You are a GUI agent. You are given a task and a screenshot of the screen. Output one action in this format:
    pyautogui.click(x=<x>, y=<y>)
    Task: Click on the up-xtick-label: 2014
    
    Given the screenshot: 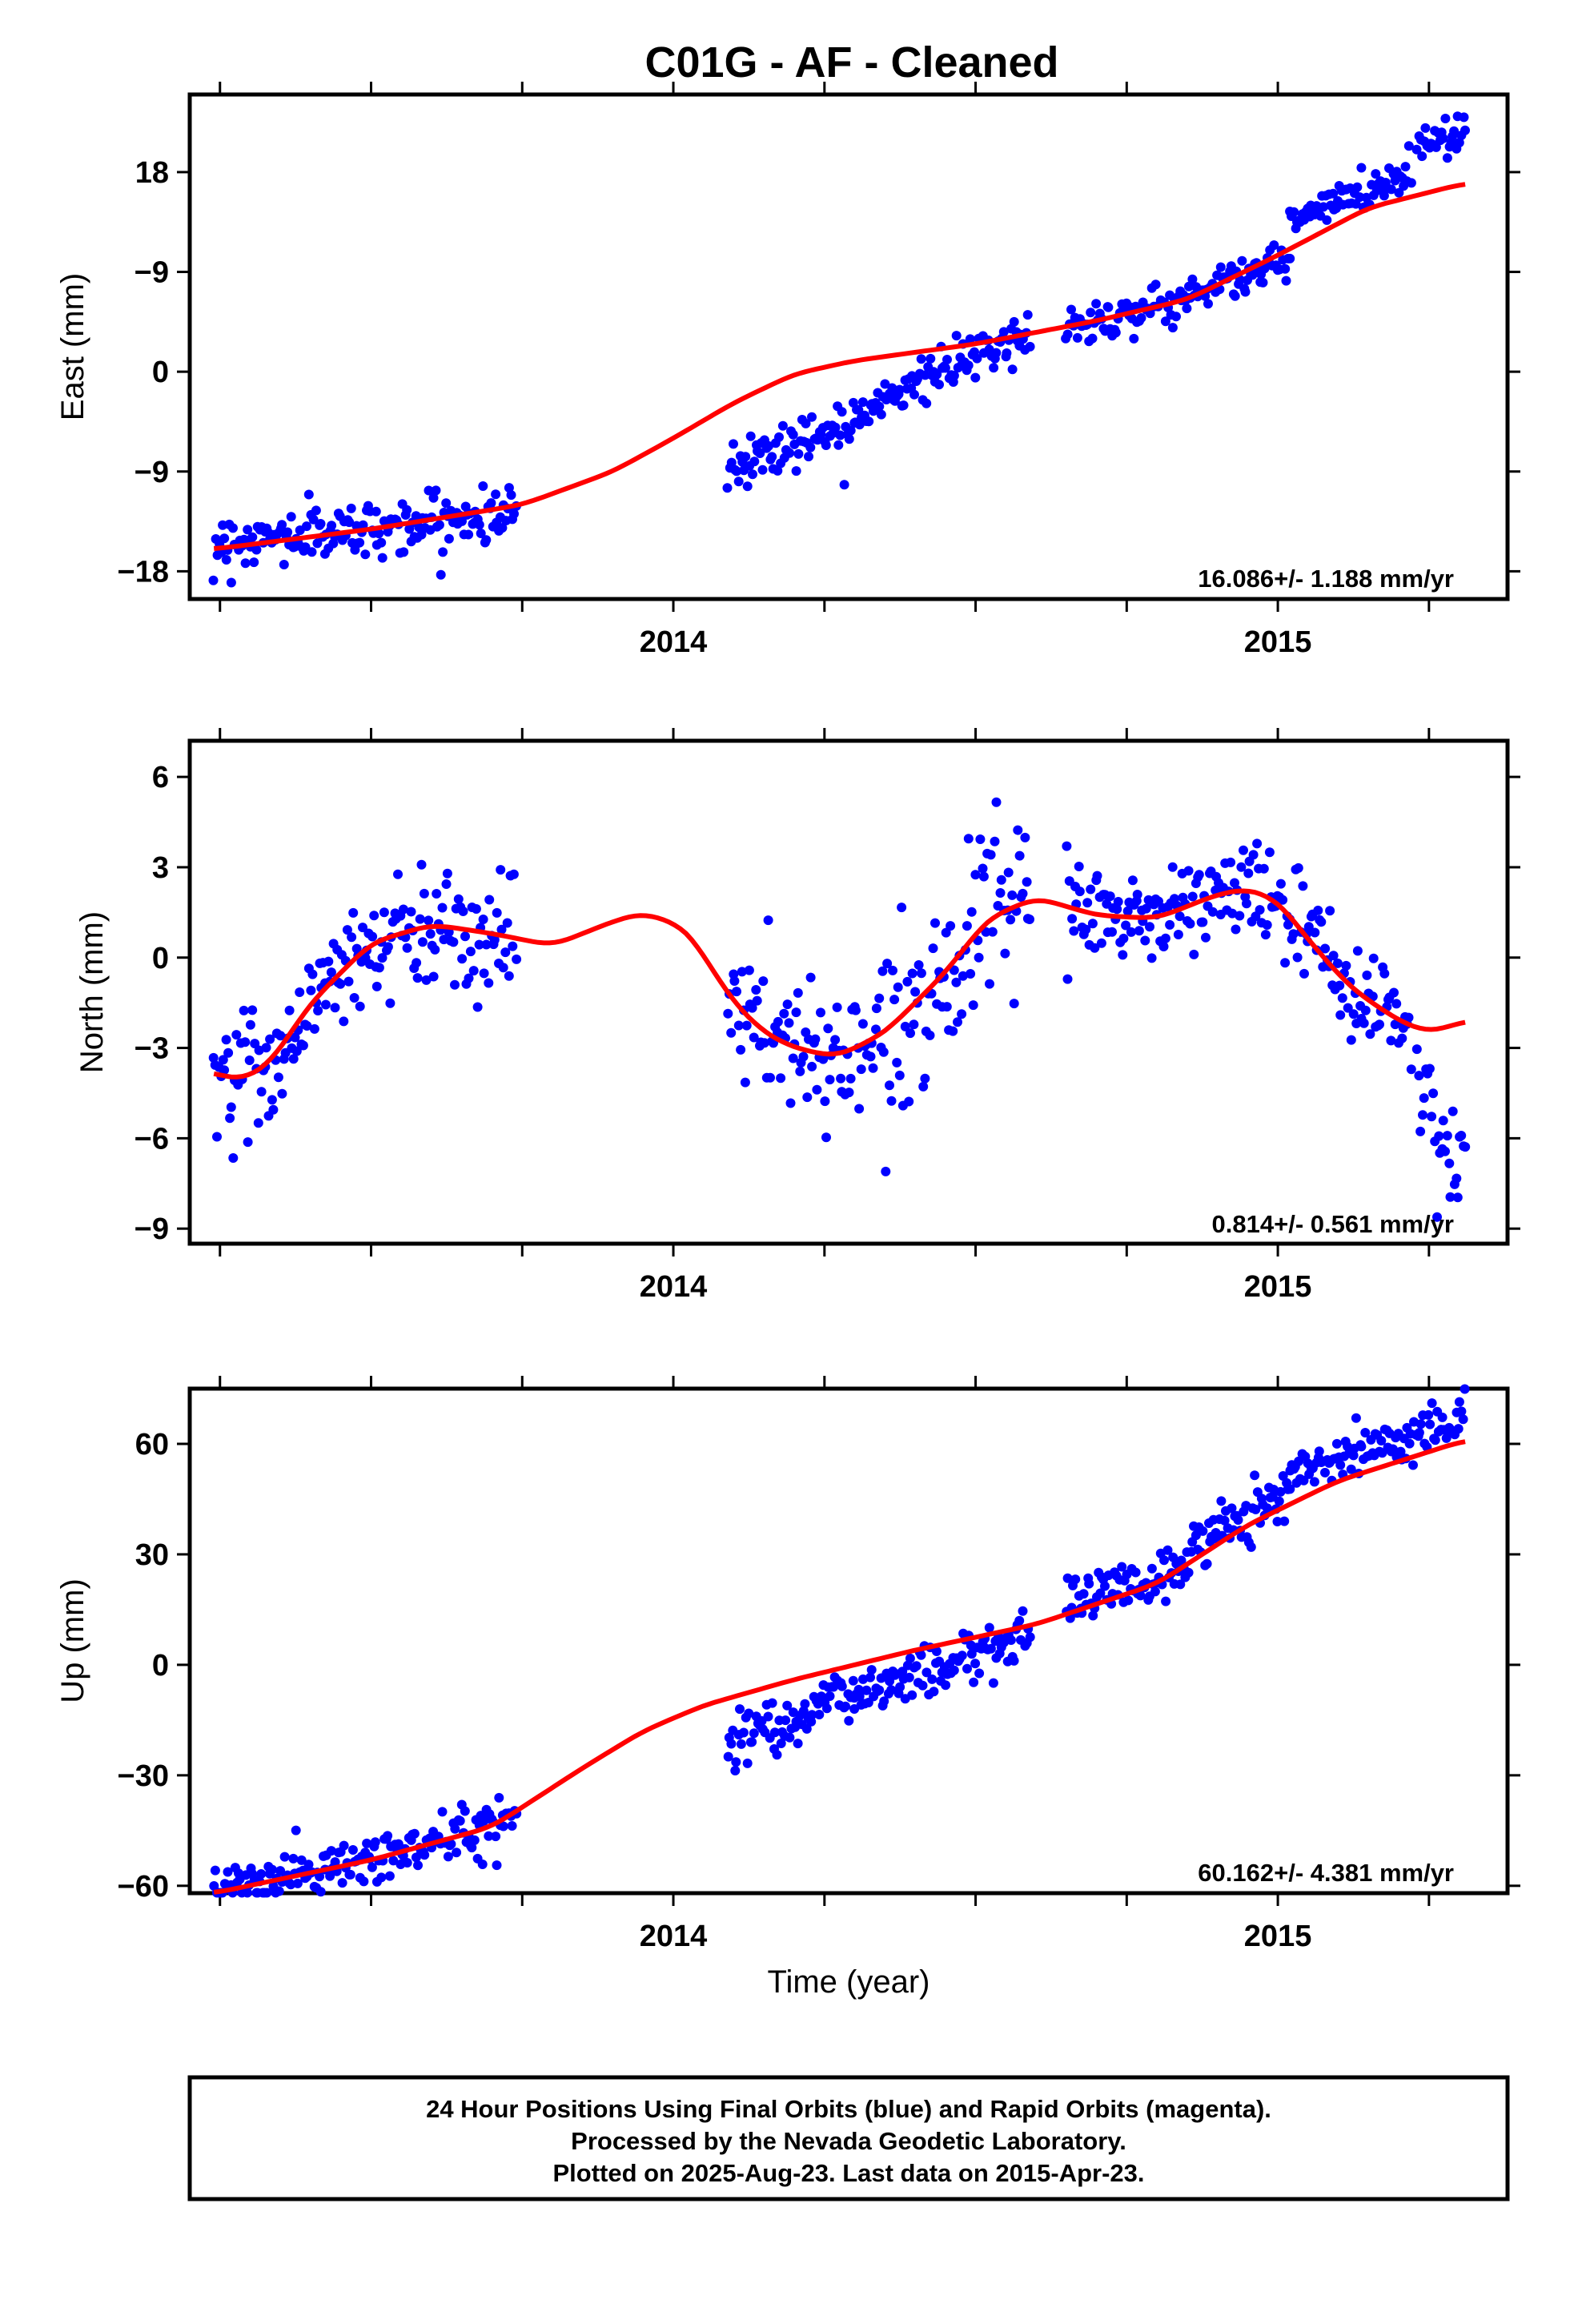 What is the action you would take?
    pyautogui.click(x=674, y=1936)
    